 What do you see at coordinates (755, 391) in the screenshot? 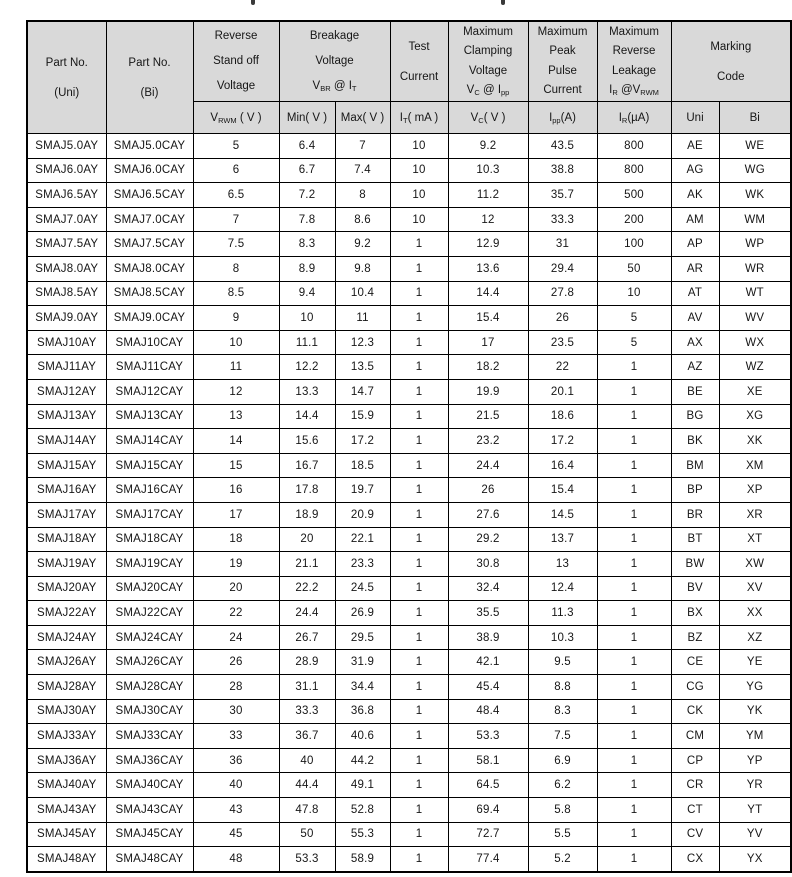
I see `table-cell: XE` at bounding box center [755, 391].